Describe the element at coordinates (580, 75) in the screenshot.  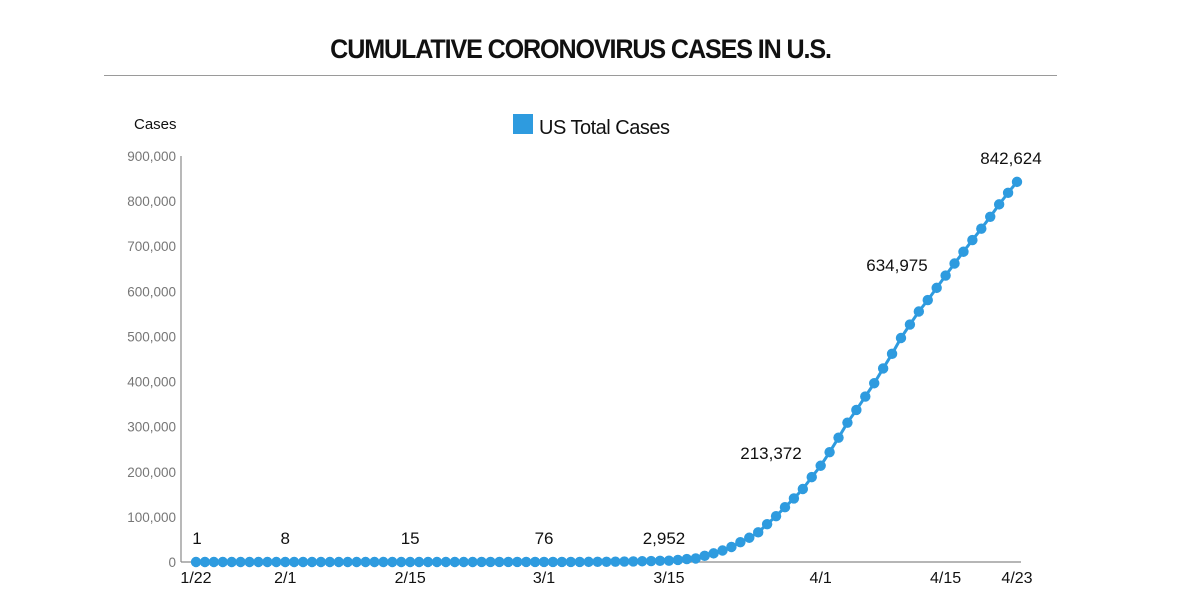
I see `title-divider` at that location.